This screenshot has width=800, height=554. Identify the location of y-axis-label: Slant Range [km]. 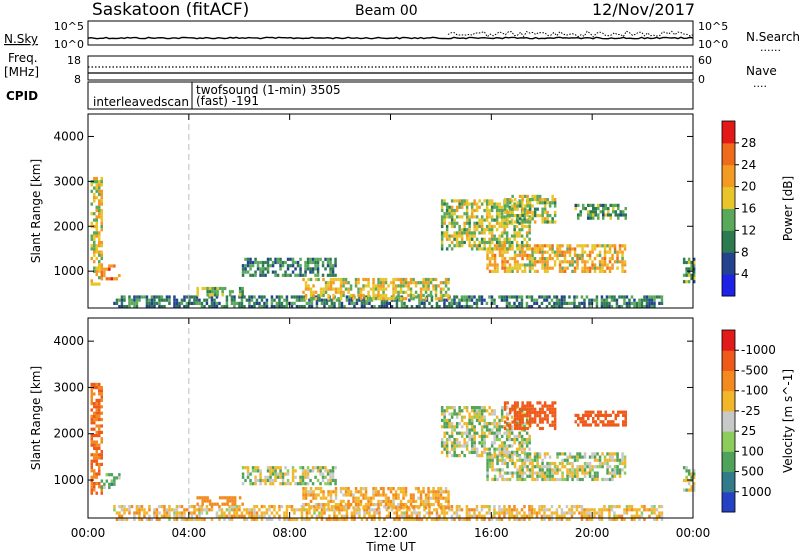
(36, 418).